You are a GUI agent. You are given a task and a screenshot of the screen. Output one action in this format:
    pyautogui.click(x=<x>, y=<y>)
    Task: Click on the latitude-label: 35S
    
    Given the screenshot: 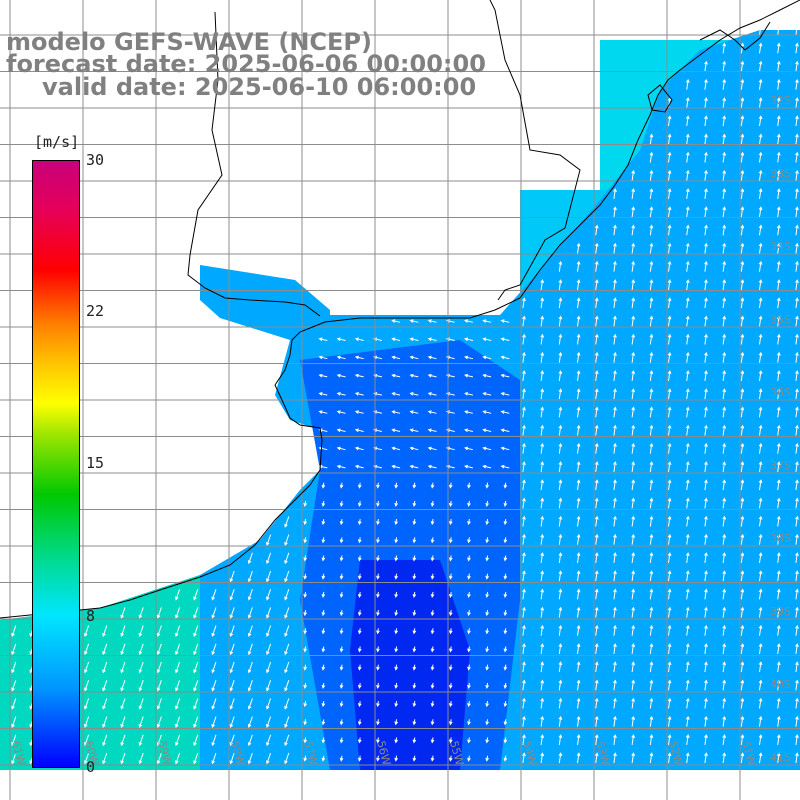 What is the action you would take?
    pyautogui.click(x=780, y=319)
    